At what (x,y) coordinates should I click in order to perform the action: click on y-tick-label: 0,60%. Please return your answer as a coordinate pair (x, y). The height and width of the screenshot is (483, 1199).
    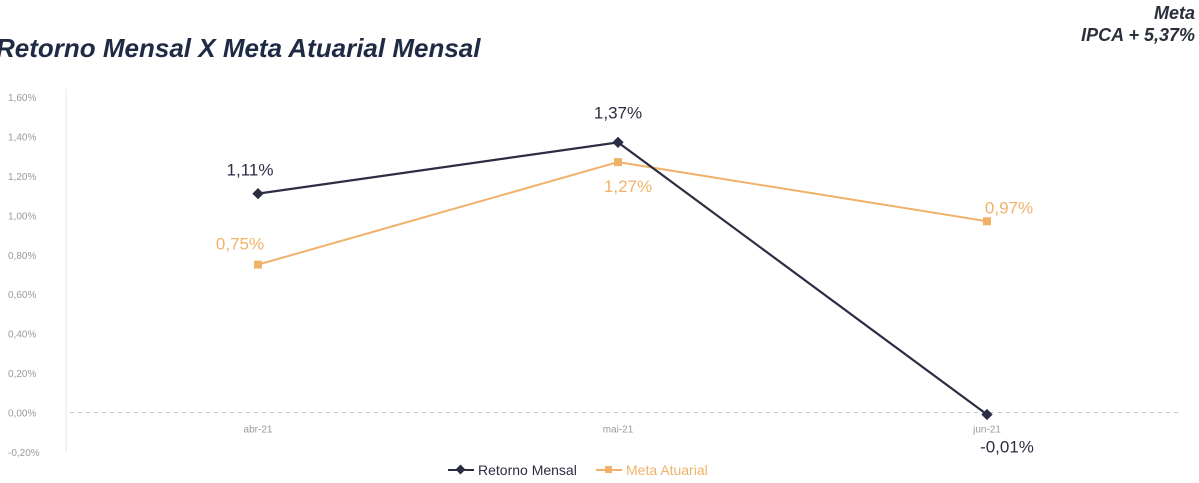
    Looking at the image, I should click on (22, 295).